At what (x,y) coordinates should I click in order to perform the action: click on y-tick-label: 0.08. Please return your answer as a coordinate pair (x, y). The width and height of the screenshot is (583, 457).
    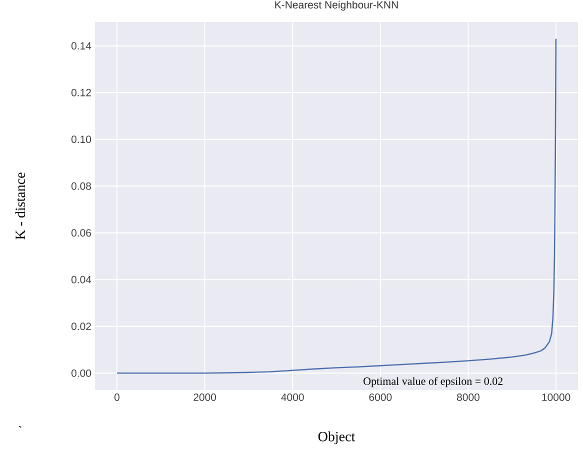
    Looking at the image, I should click on (81, 186).